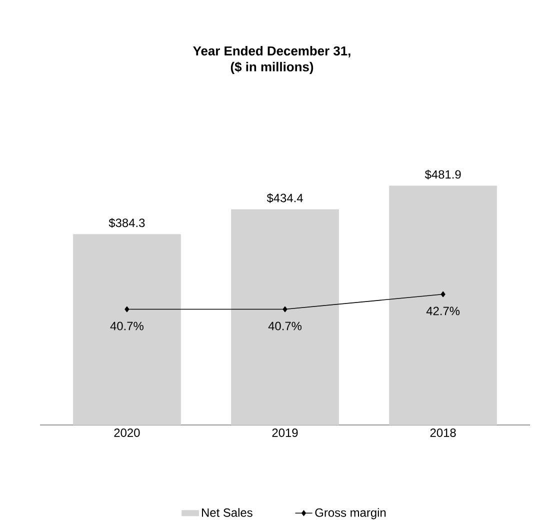 The image size is (545, 520). Describe the element at coordinates (285, 432) in the screenshot. I see `x-tick-label: 2019` at that location.